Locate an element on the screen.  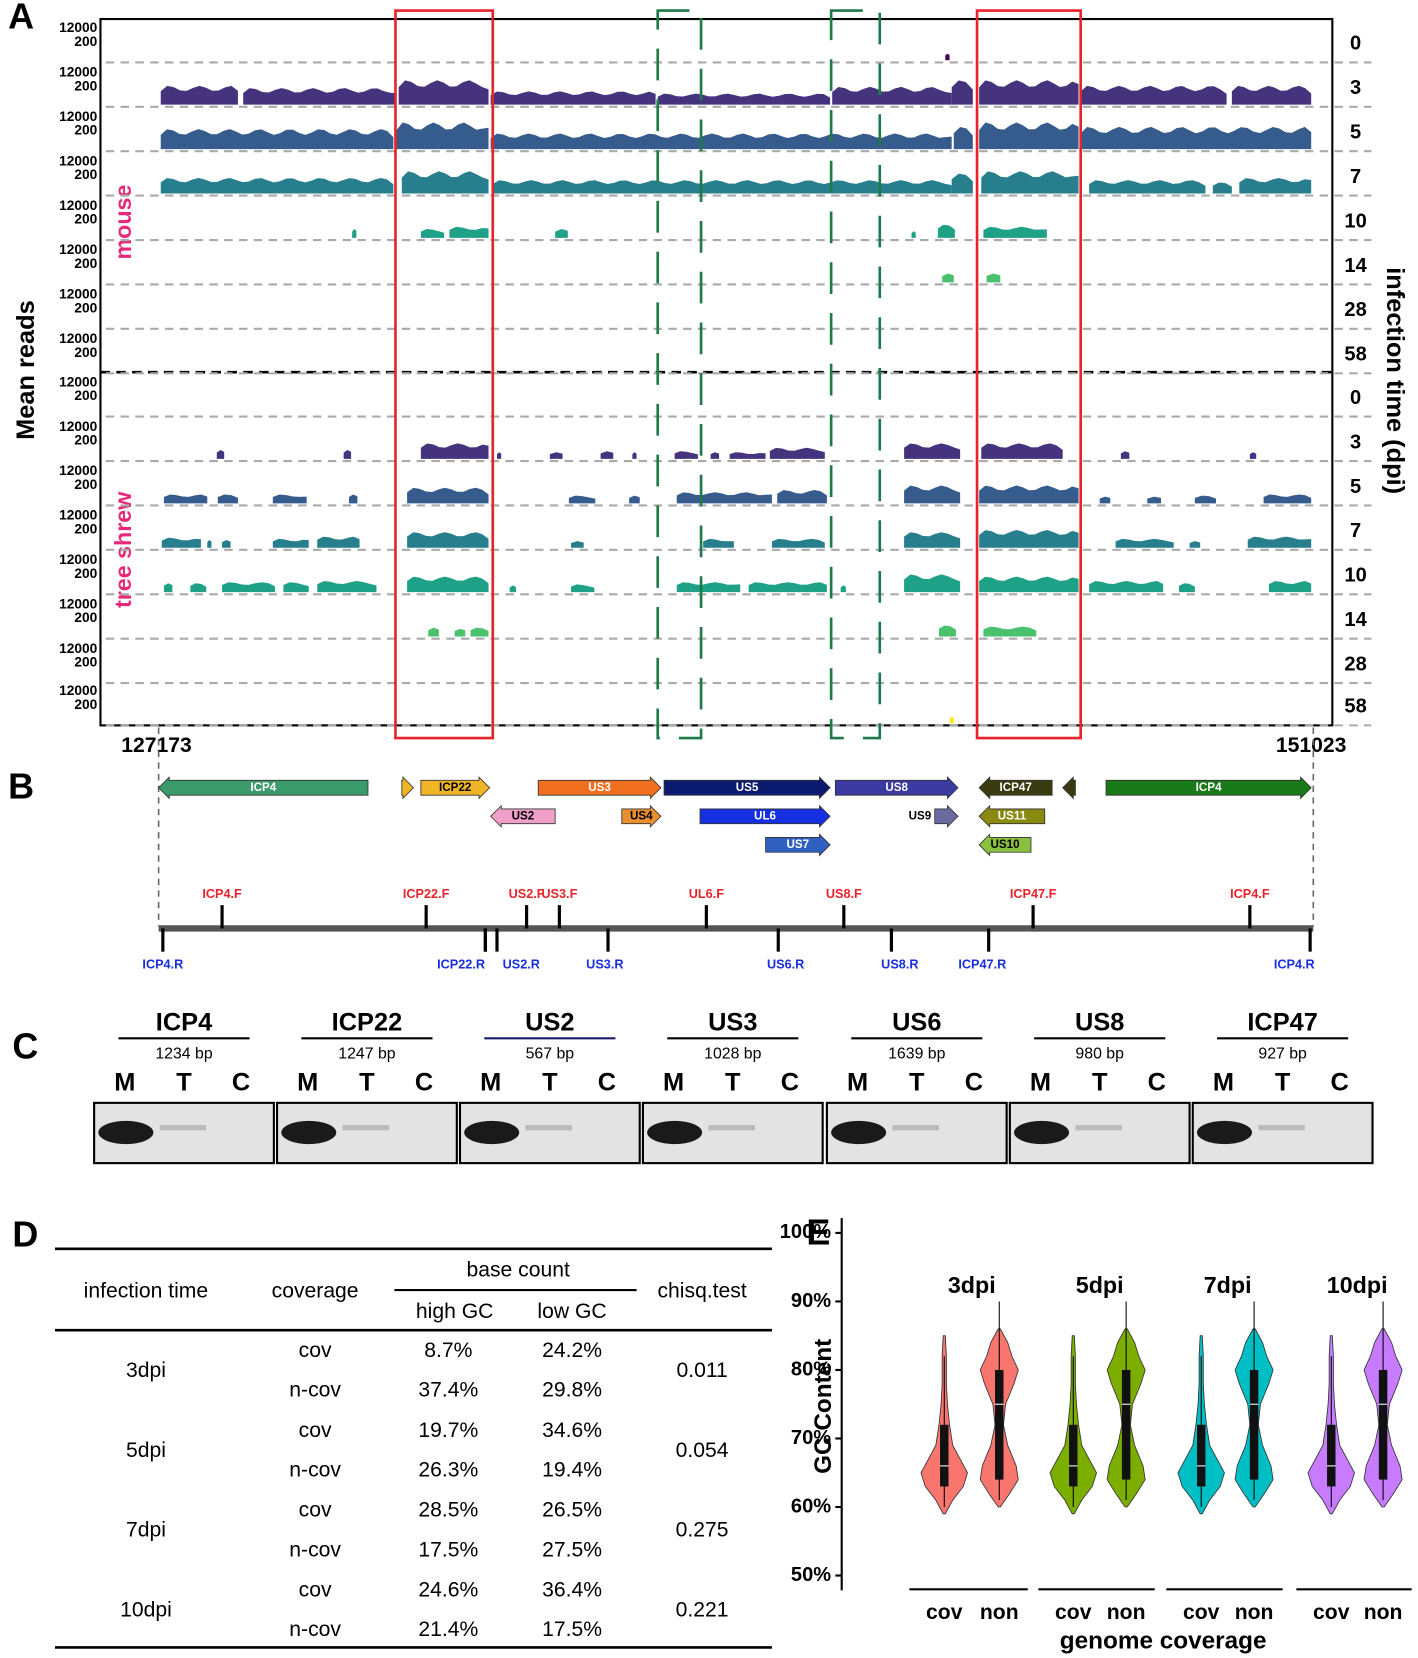
gene-label: US7 is located at coordinates (798, 844).